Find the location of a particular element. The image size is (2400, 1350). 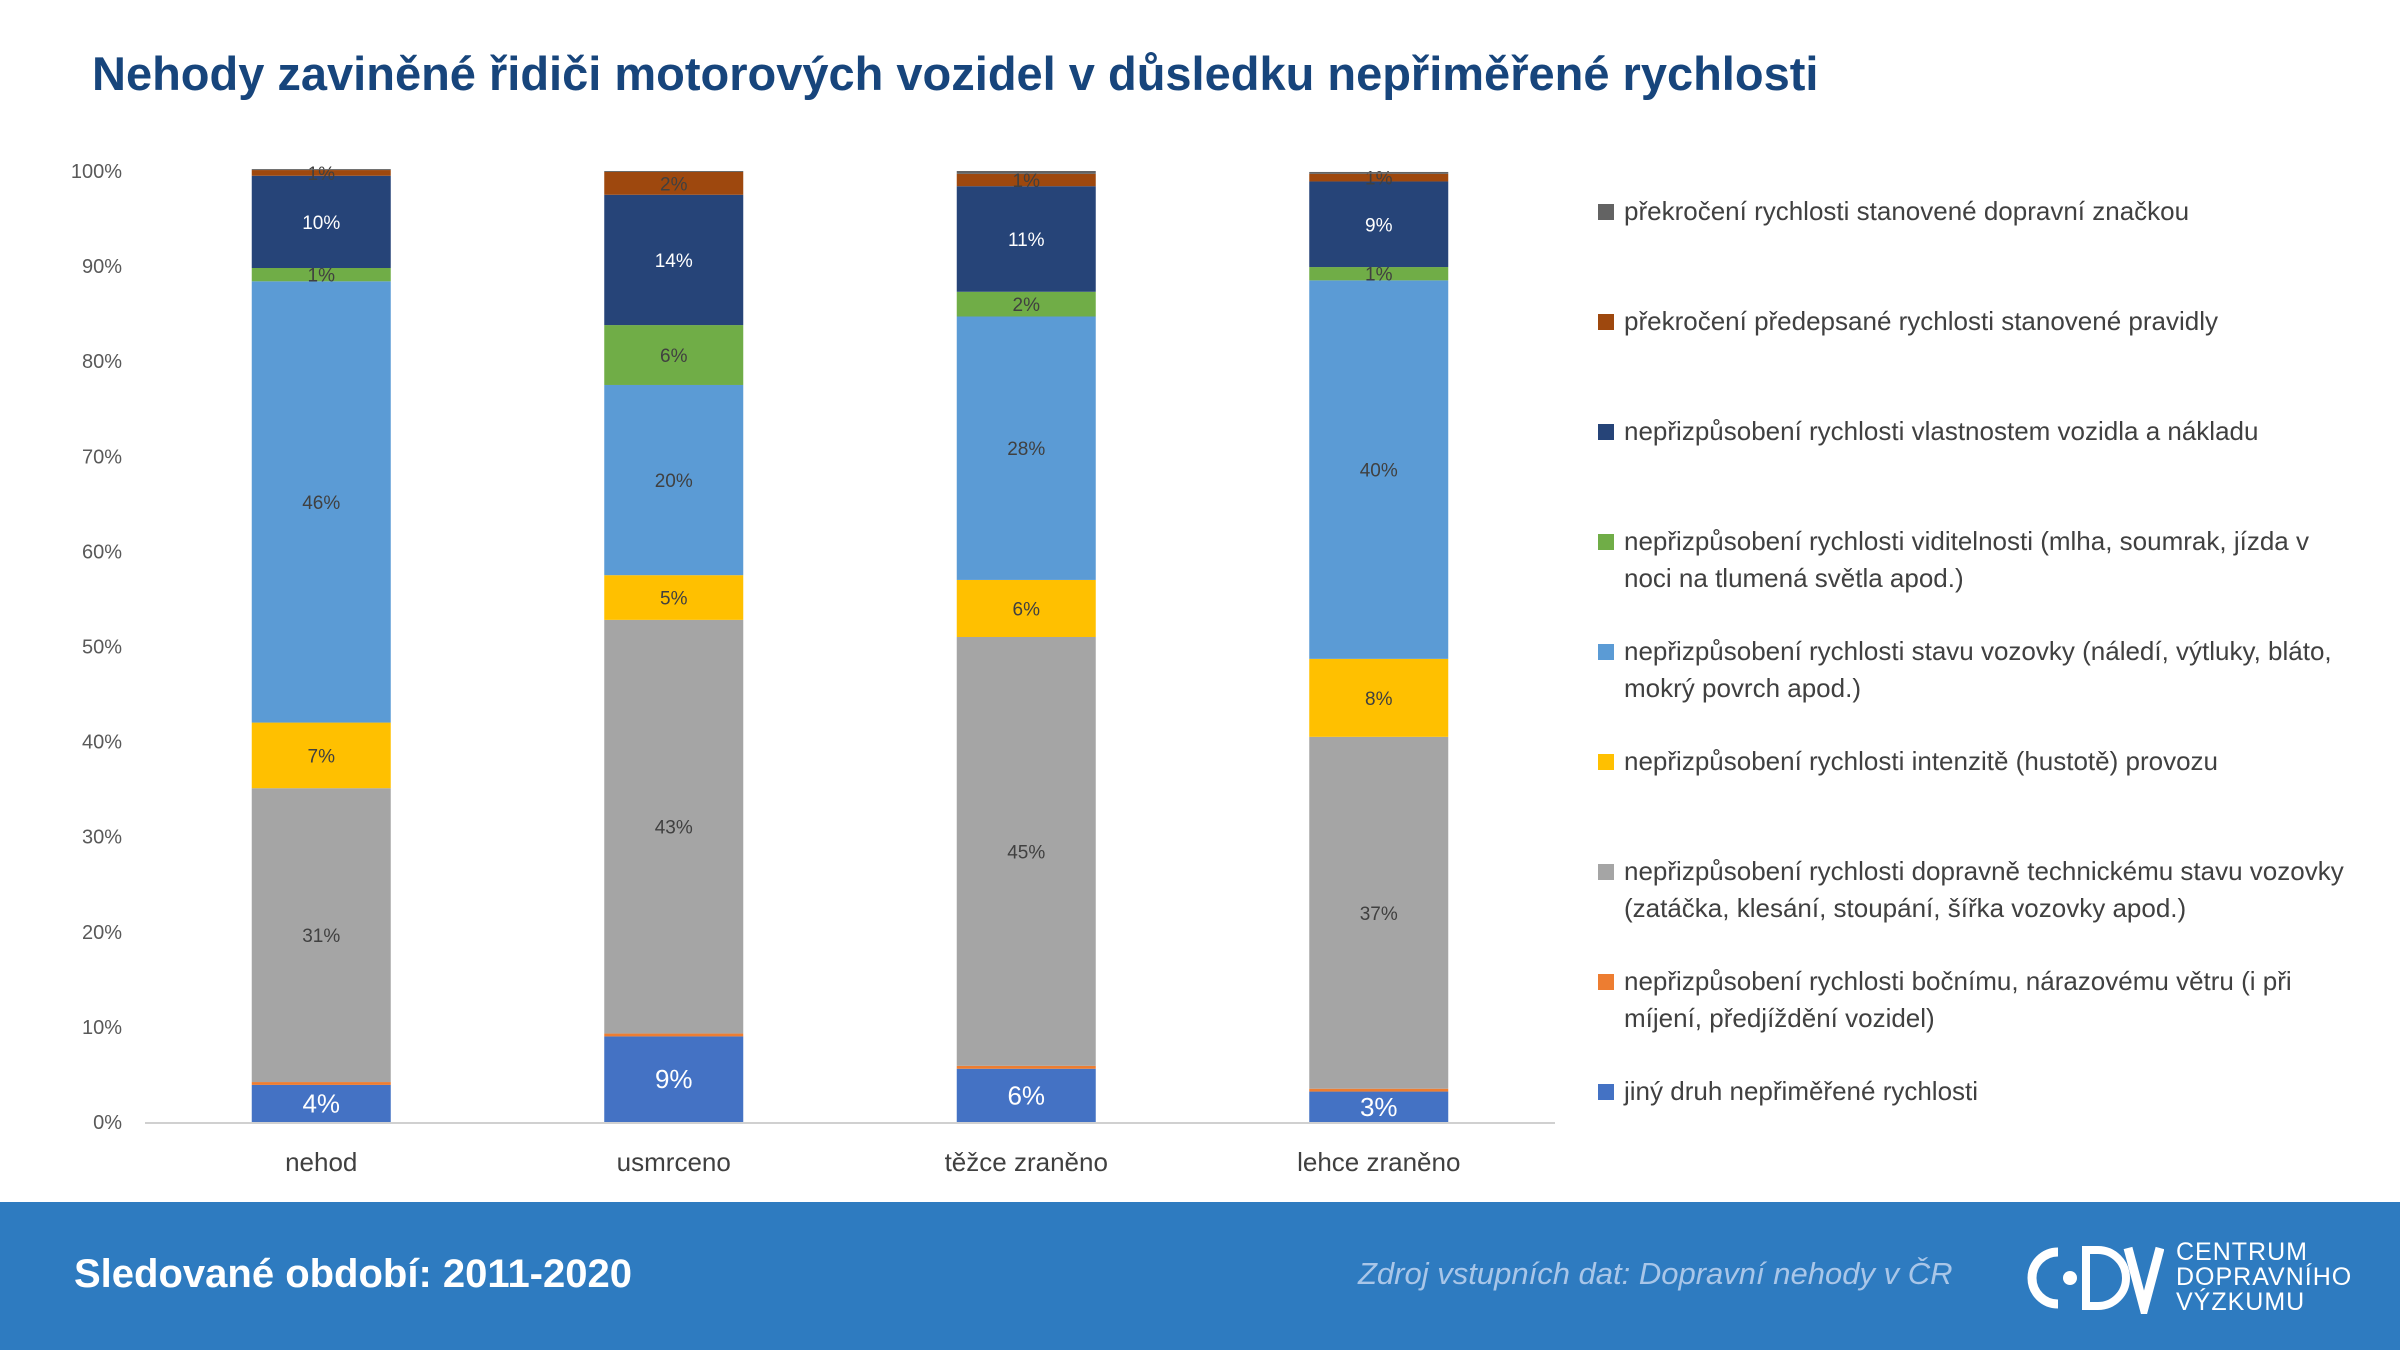

y-tick-label: 70% is located at coordinates (102, 457).